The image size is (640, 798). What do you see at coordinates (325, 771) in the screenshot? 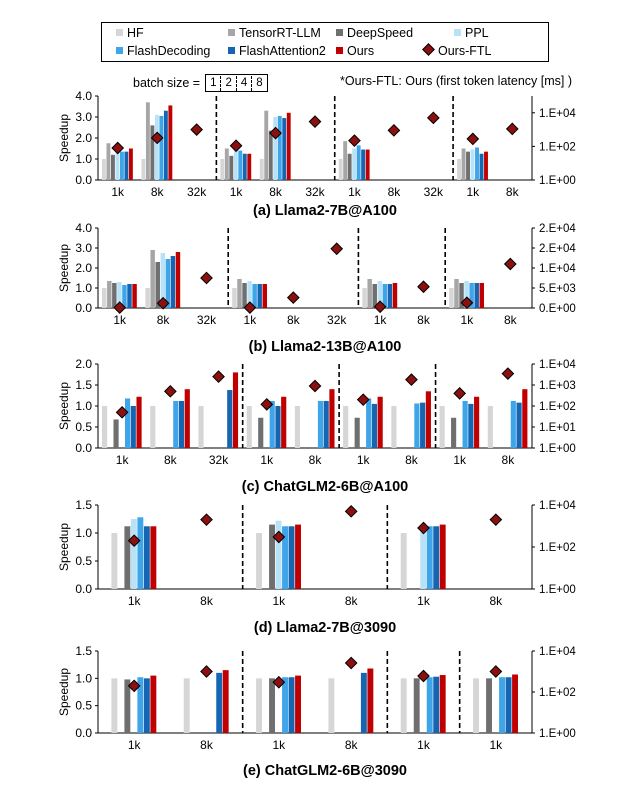
I see `chart-e-title: (e) ChatGLM2-6B@3090` at bounding box center [325, 771].